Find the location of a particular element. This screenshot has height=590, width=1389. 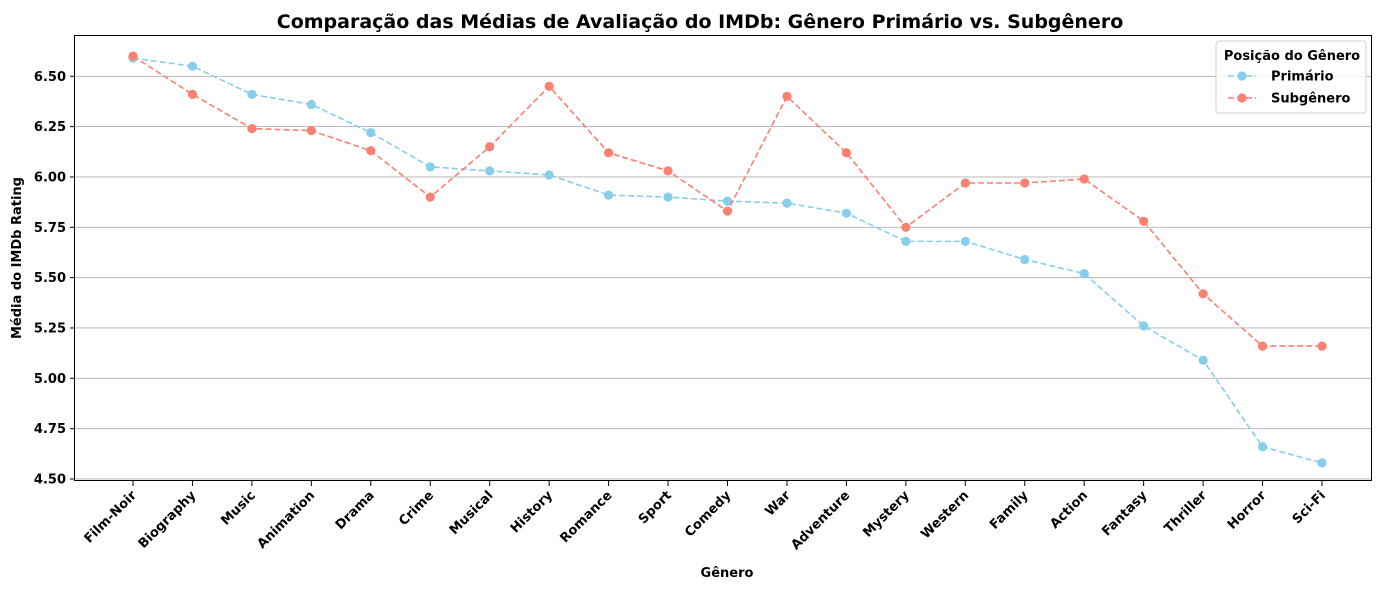

y-tick-label: 6.50 is located at coordinates (50, 77).